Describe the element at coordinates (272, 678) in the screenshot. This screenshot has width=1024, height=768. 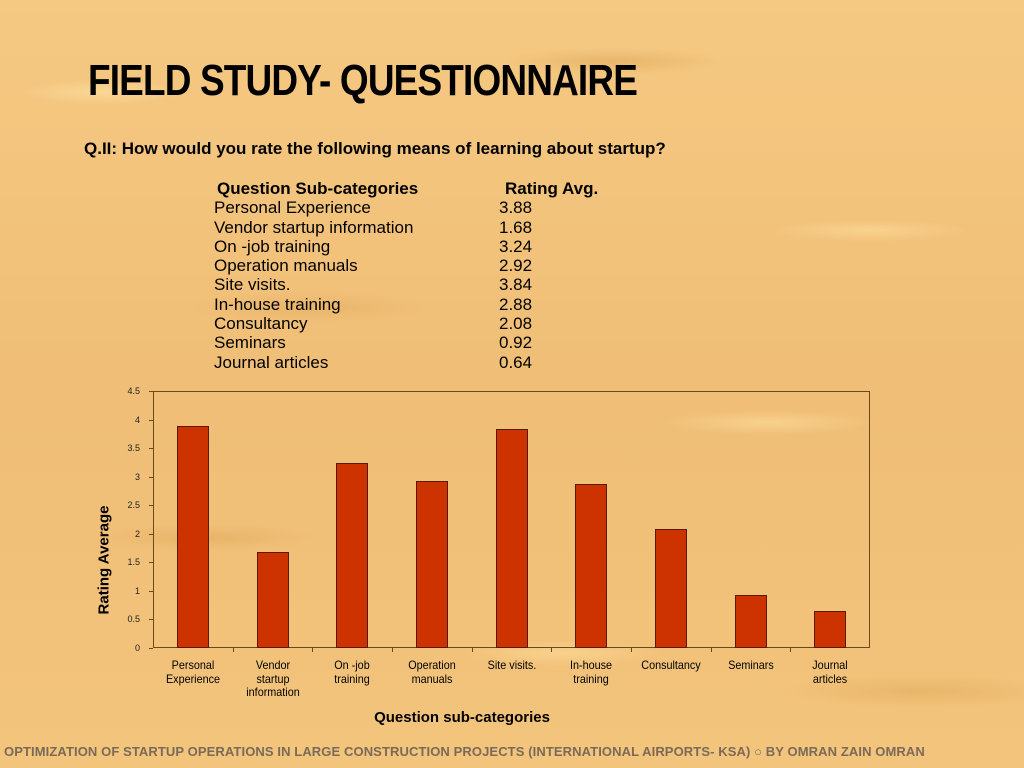
I see `x-tick-label: Vendor startup information` at that location.